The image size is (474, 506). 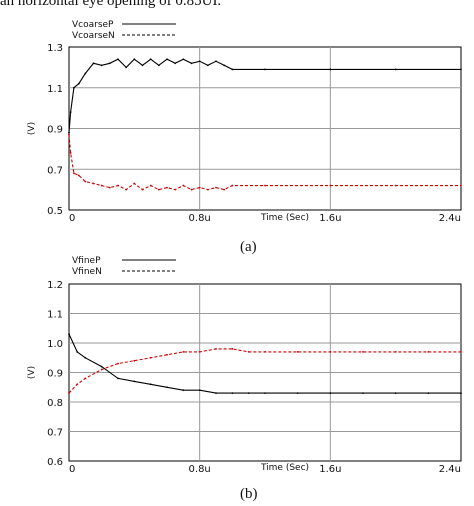 What do you see at coordinates (55, 285) in the screenshot?
I see `y-tick-label: 1.2` at bounding box center [55, 285].